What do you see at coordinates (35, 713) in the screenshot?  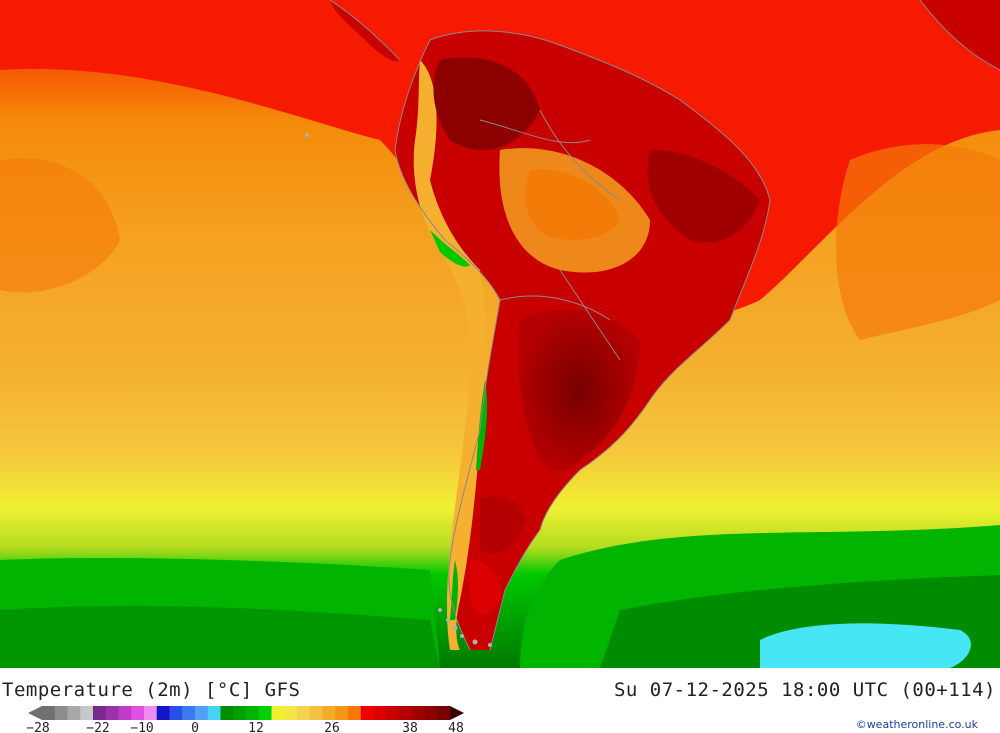 I see `legend-arrow-left` at bounding box center [35, 713].